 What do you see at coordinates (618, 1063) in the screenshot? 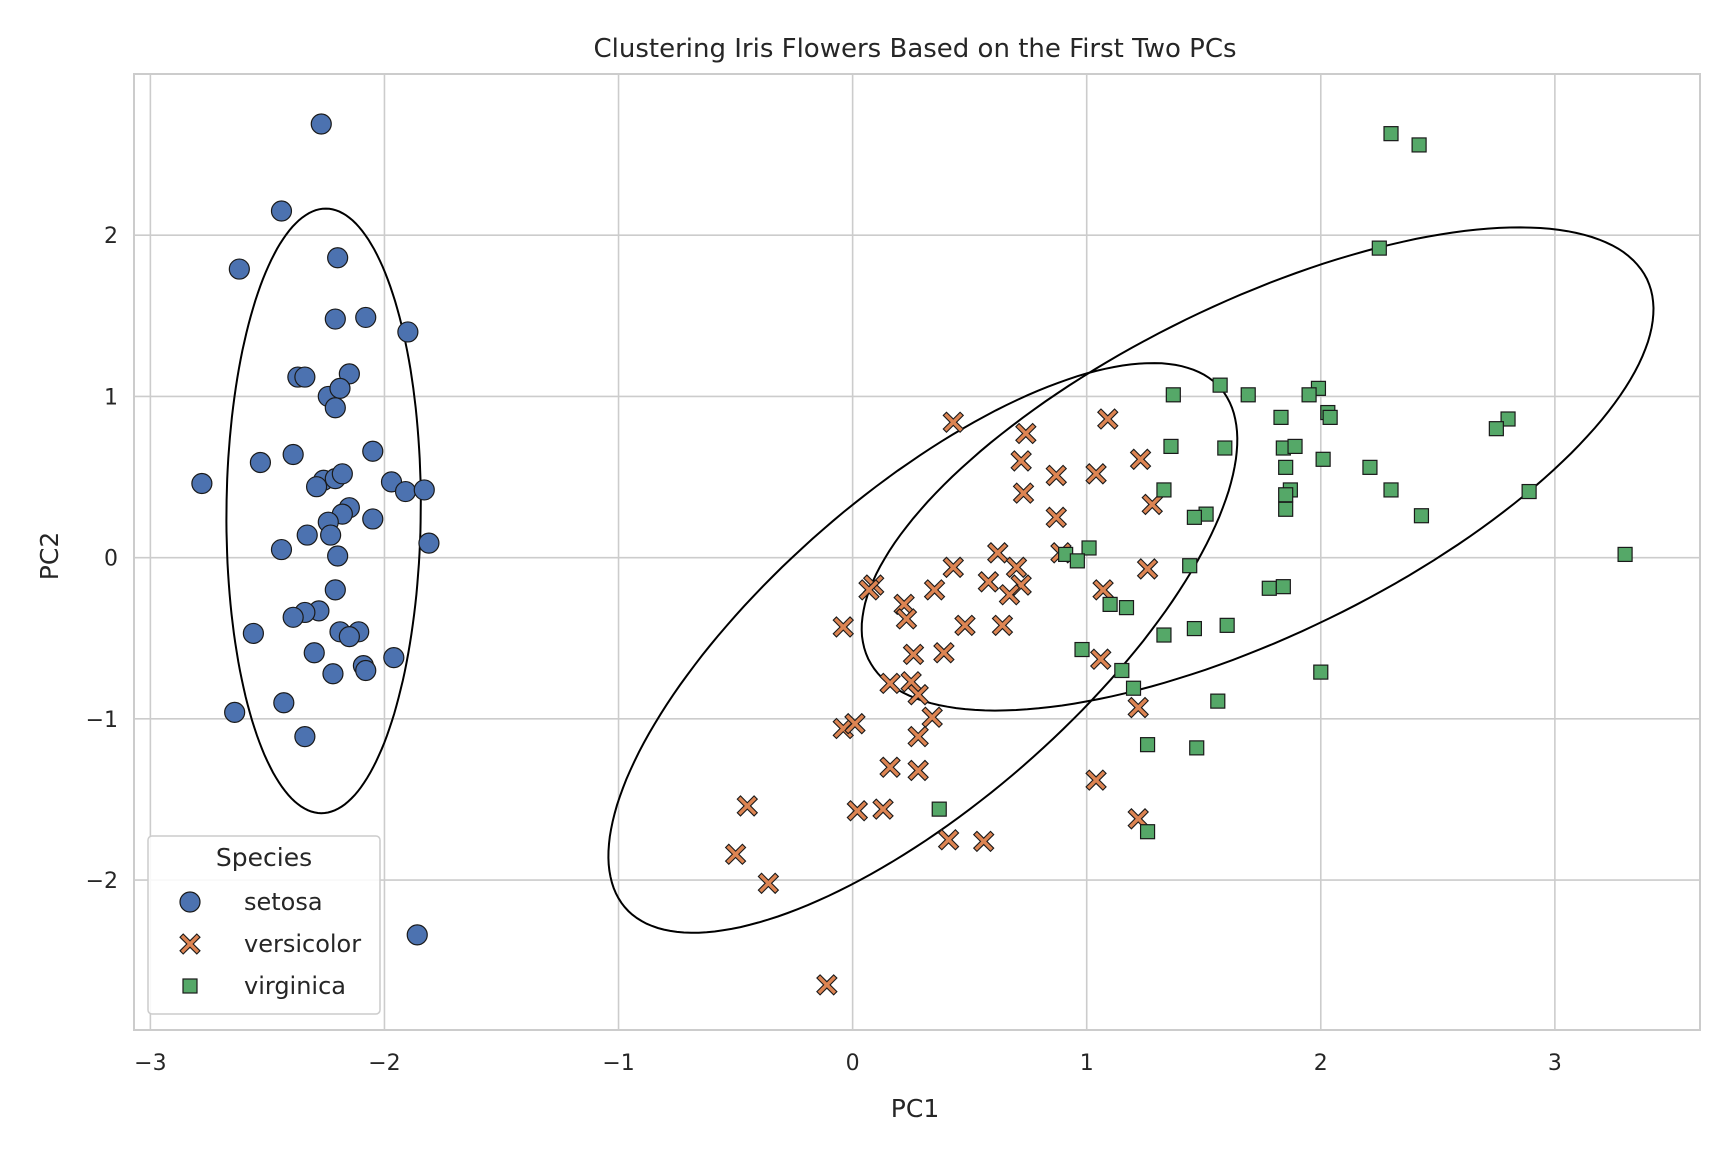
I see `x-tick-label: −1` at bounding box center [618, 1063].